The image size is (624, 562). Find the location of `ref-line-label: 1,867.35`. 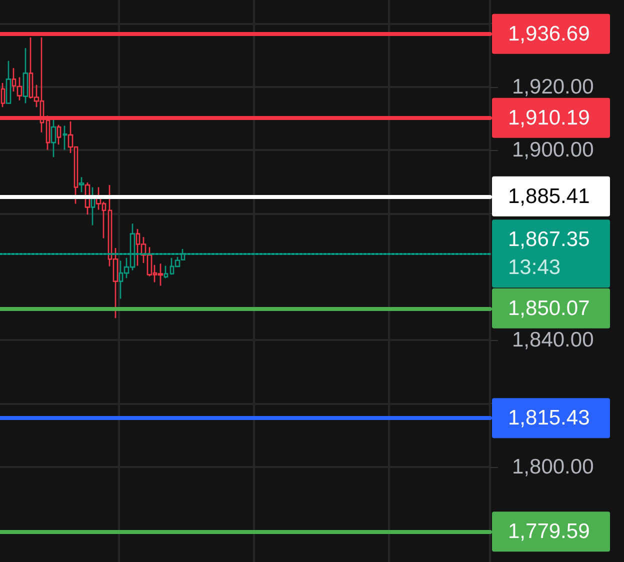

ref-line-label: 1,867.35 is located at coordinates (549, 240).